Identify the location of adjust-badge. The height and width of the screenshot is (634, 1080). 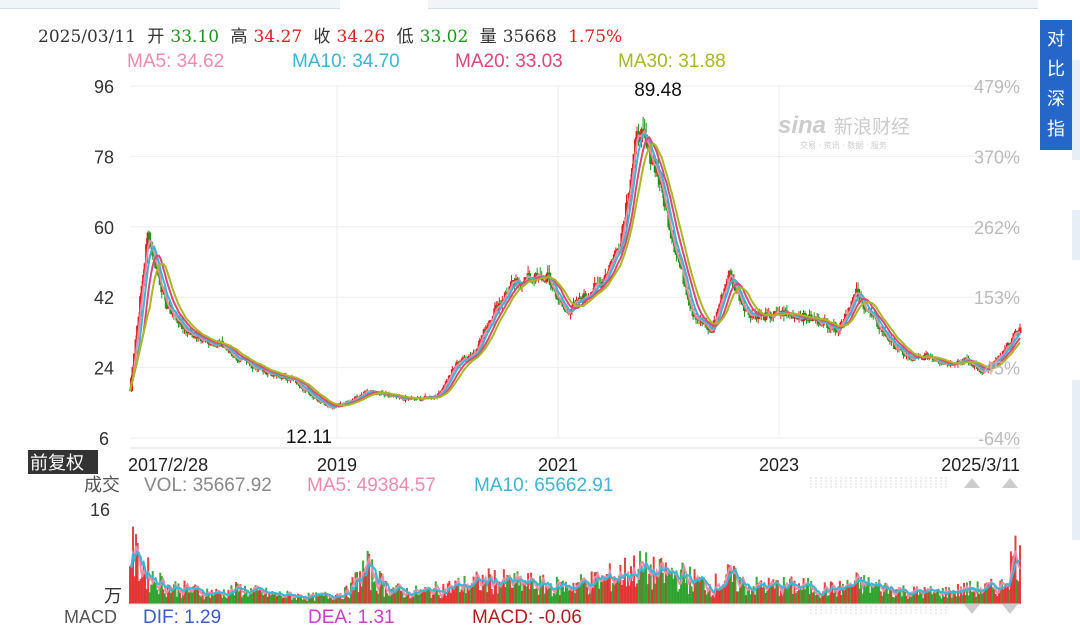
(63, 462).